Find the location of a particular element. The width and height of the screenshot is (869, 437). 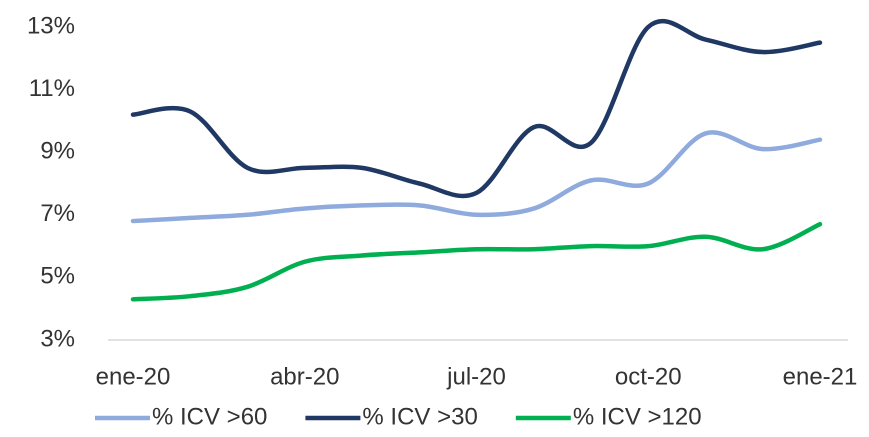

legend-label: % ICV >120 is located at coordinates (637, 416).